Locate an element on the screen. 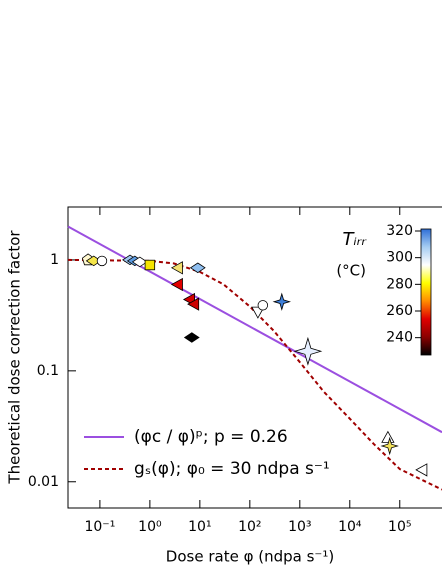  colorbar-unit: (°C) is located at coordinates (351, 271).